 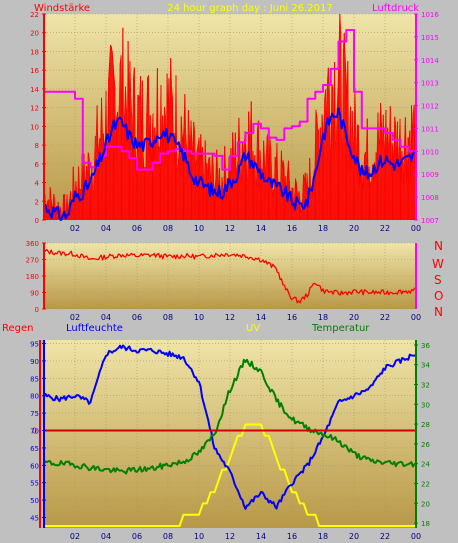 What do you see at coordinates (230, 276) in the screenshot?
I see `direction-panel-grid` at bounding box center [230, 276].